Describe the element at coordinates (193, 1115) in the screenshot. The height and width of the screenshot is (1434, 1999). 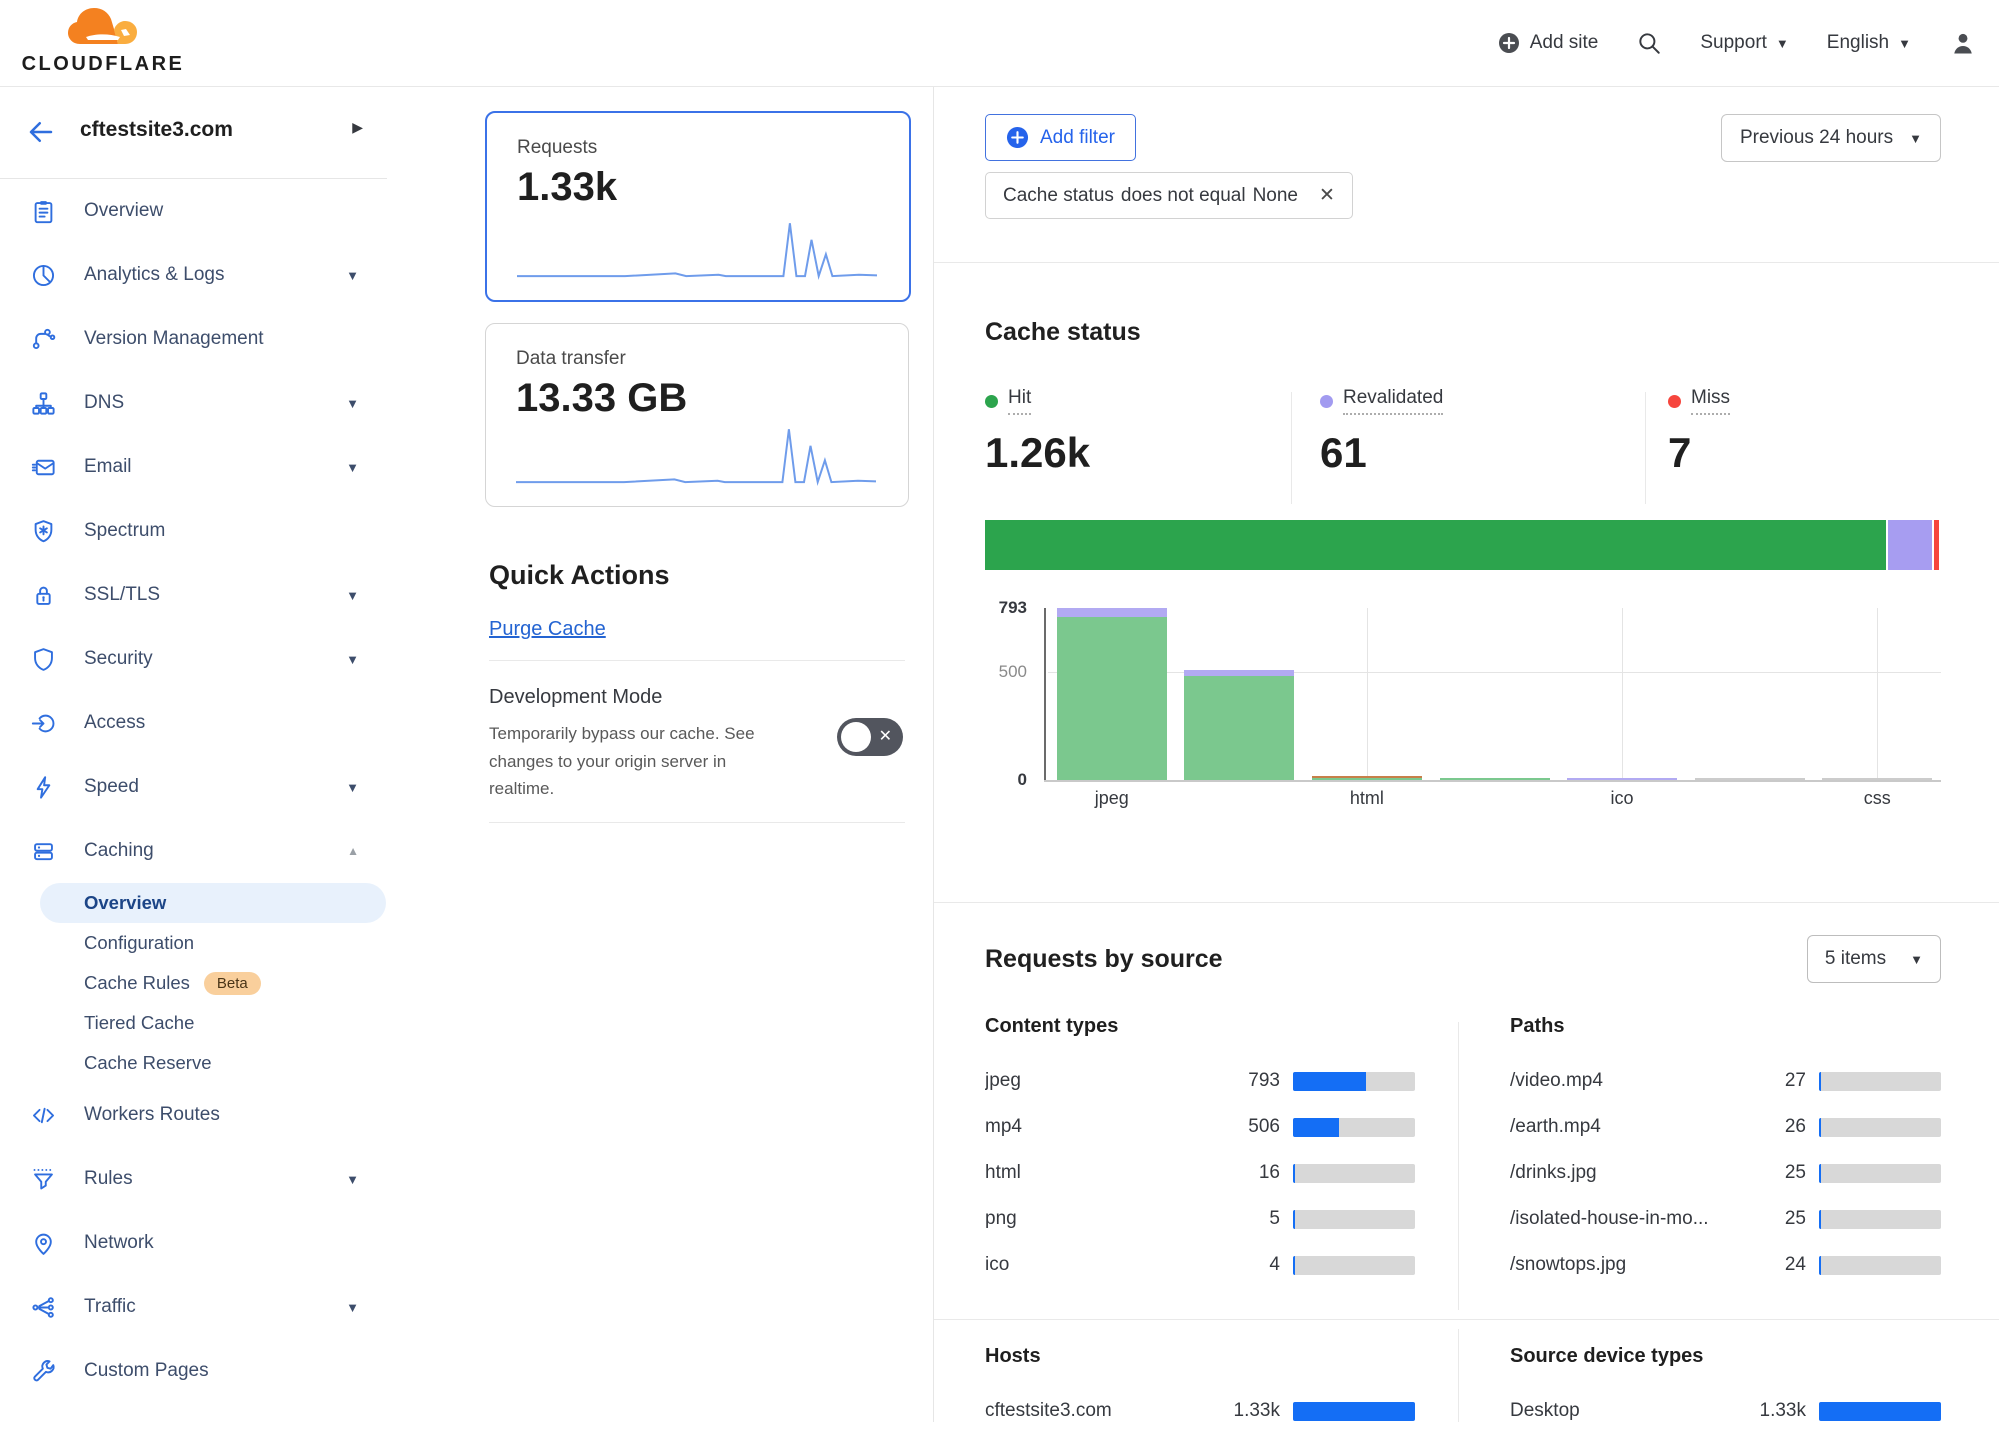
I see `sidebar-item-workers-routes: Workers Routes` at that location.